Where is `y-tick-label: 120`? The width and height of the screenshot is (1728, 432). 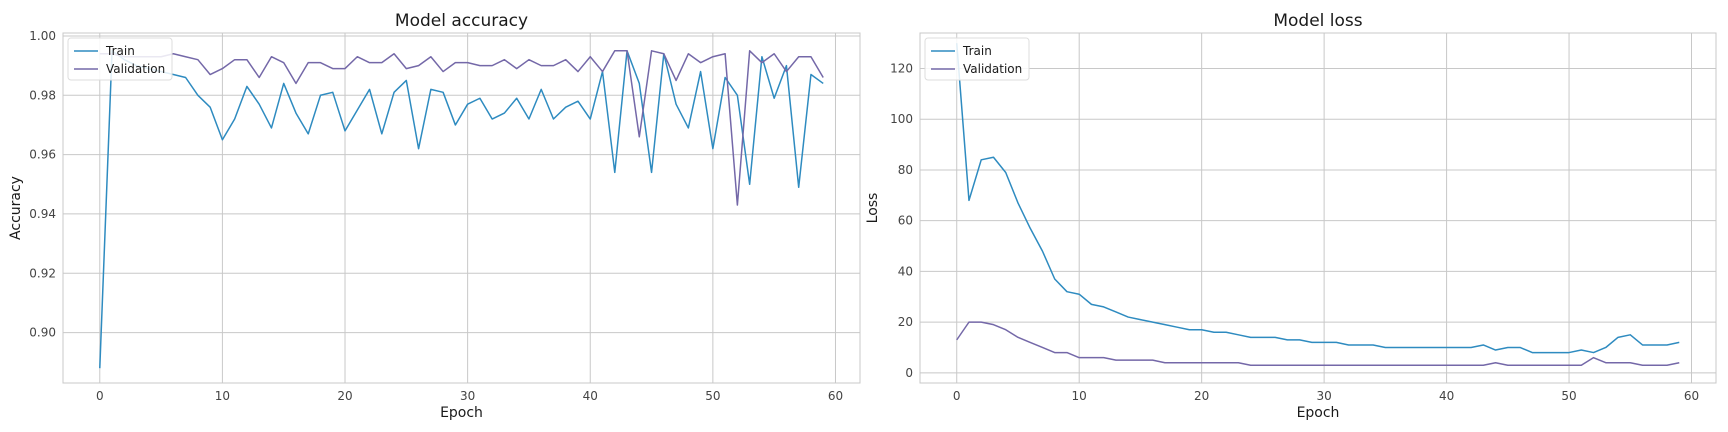 y-tick-label: 120 is located at coordinates (901, 69).